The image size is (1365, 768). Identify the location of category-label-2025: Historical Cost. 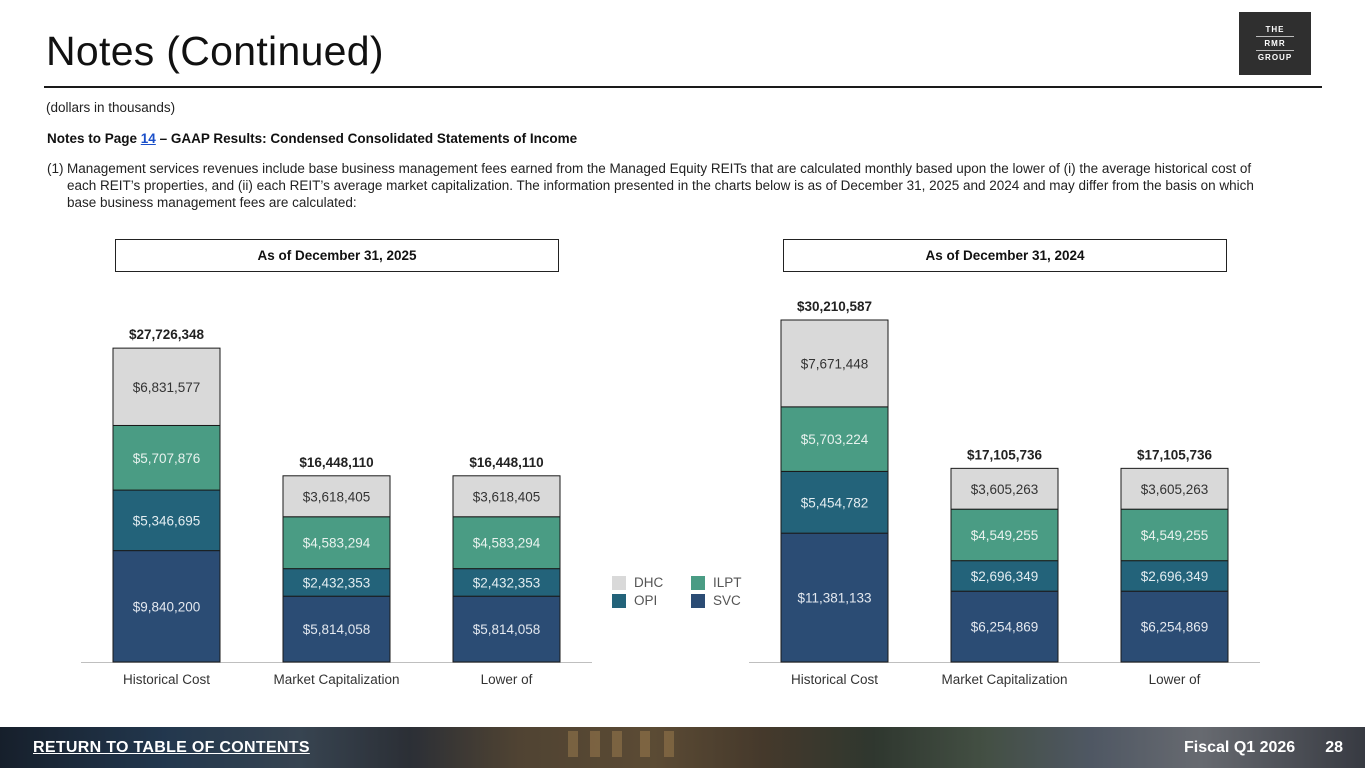
(166, 679).